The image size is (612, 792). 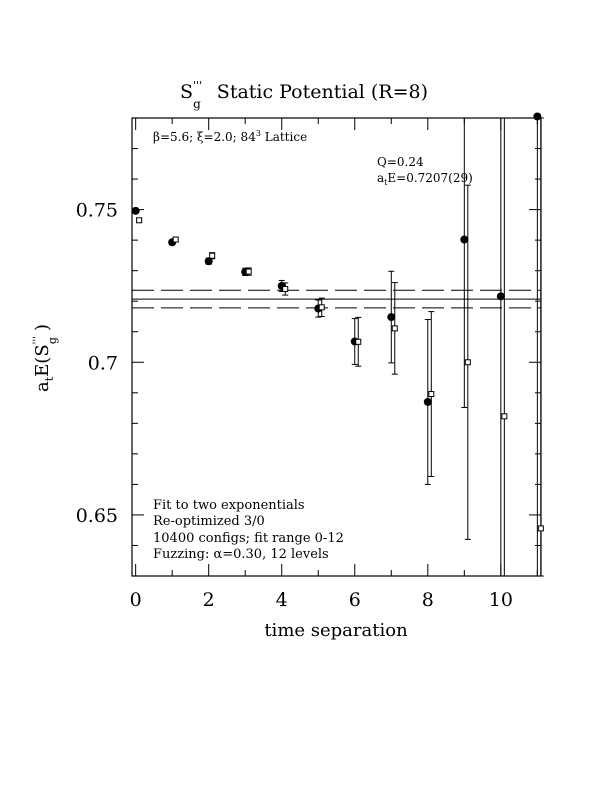 What do you see at coordinates (282, 600) in the screenshot?
I see `x-tick-label: 4` at bounding box center [282, 600].